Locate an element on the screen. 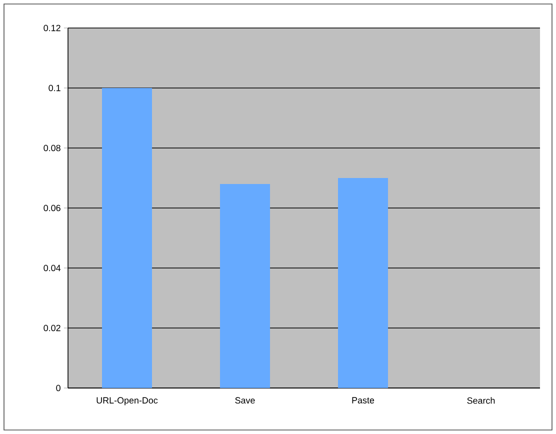 This screenshot has width=556, height=434. y-tick-label: 0.12 is located at coordinates (52, 28).